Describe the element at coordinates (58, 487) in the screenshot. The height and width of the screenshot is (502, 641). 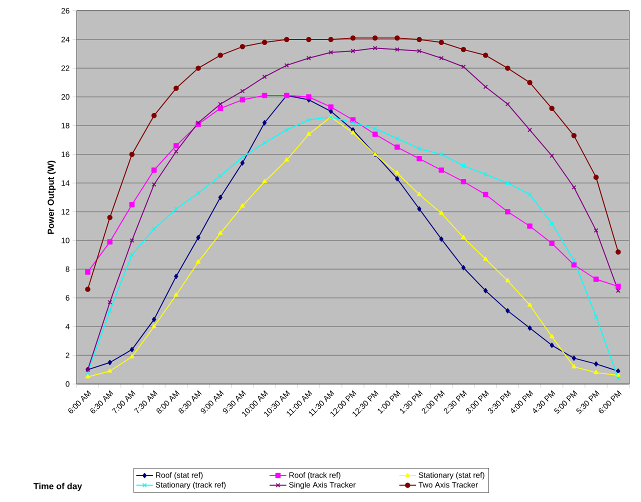
I see `text: Time of day` at that location.